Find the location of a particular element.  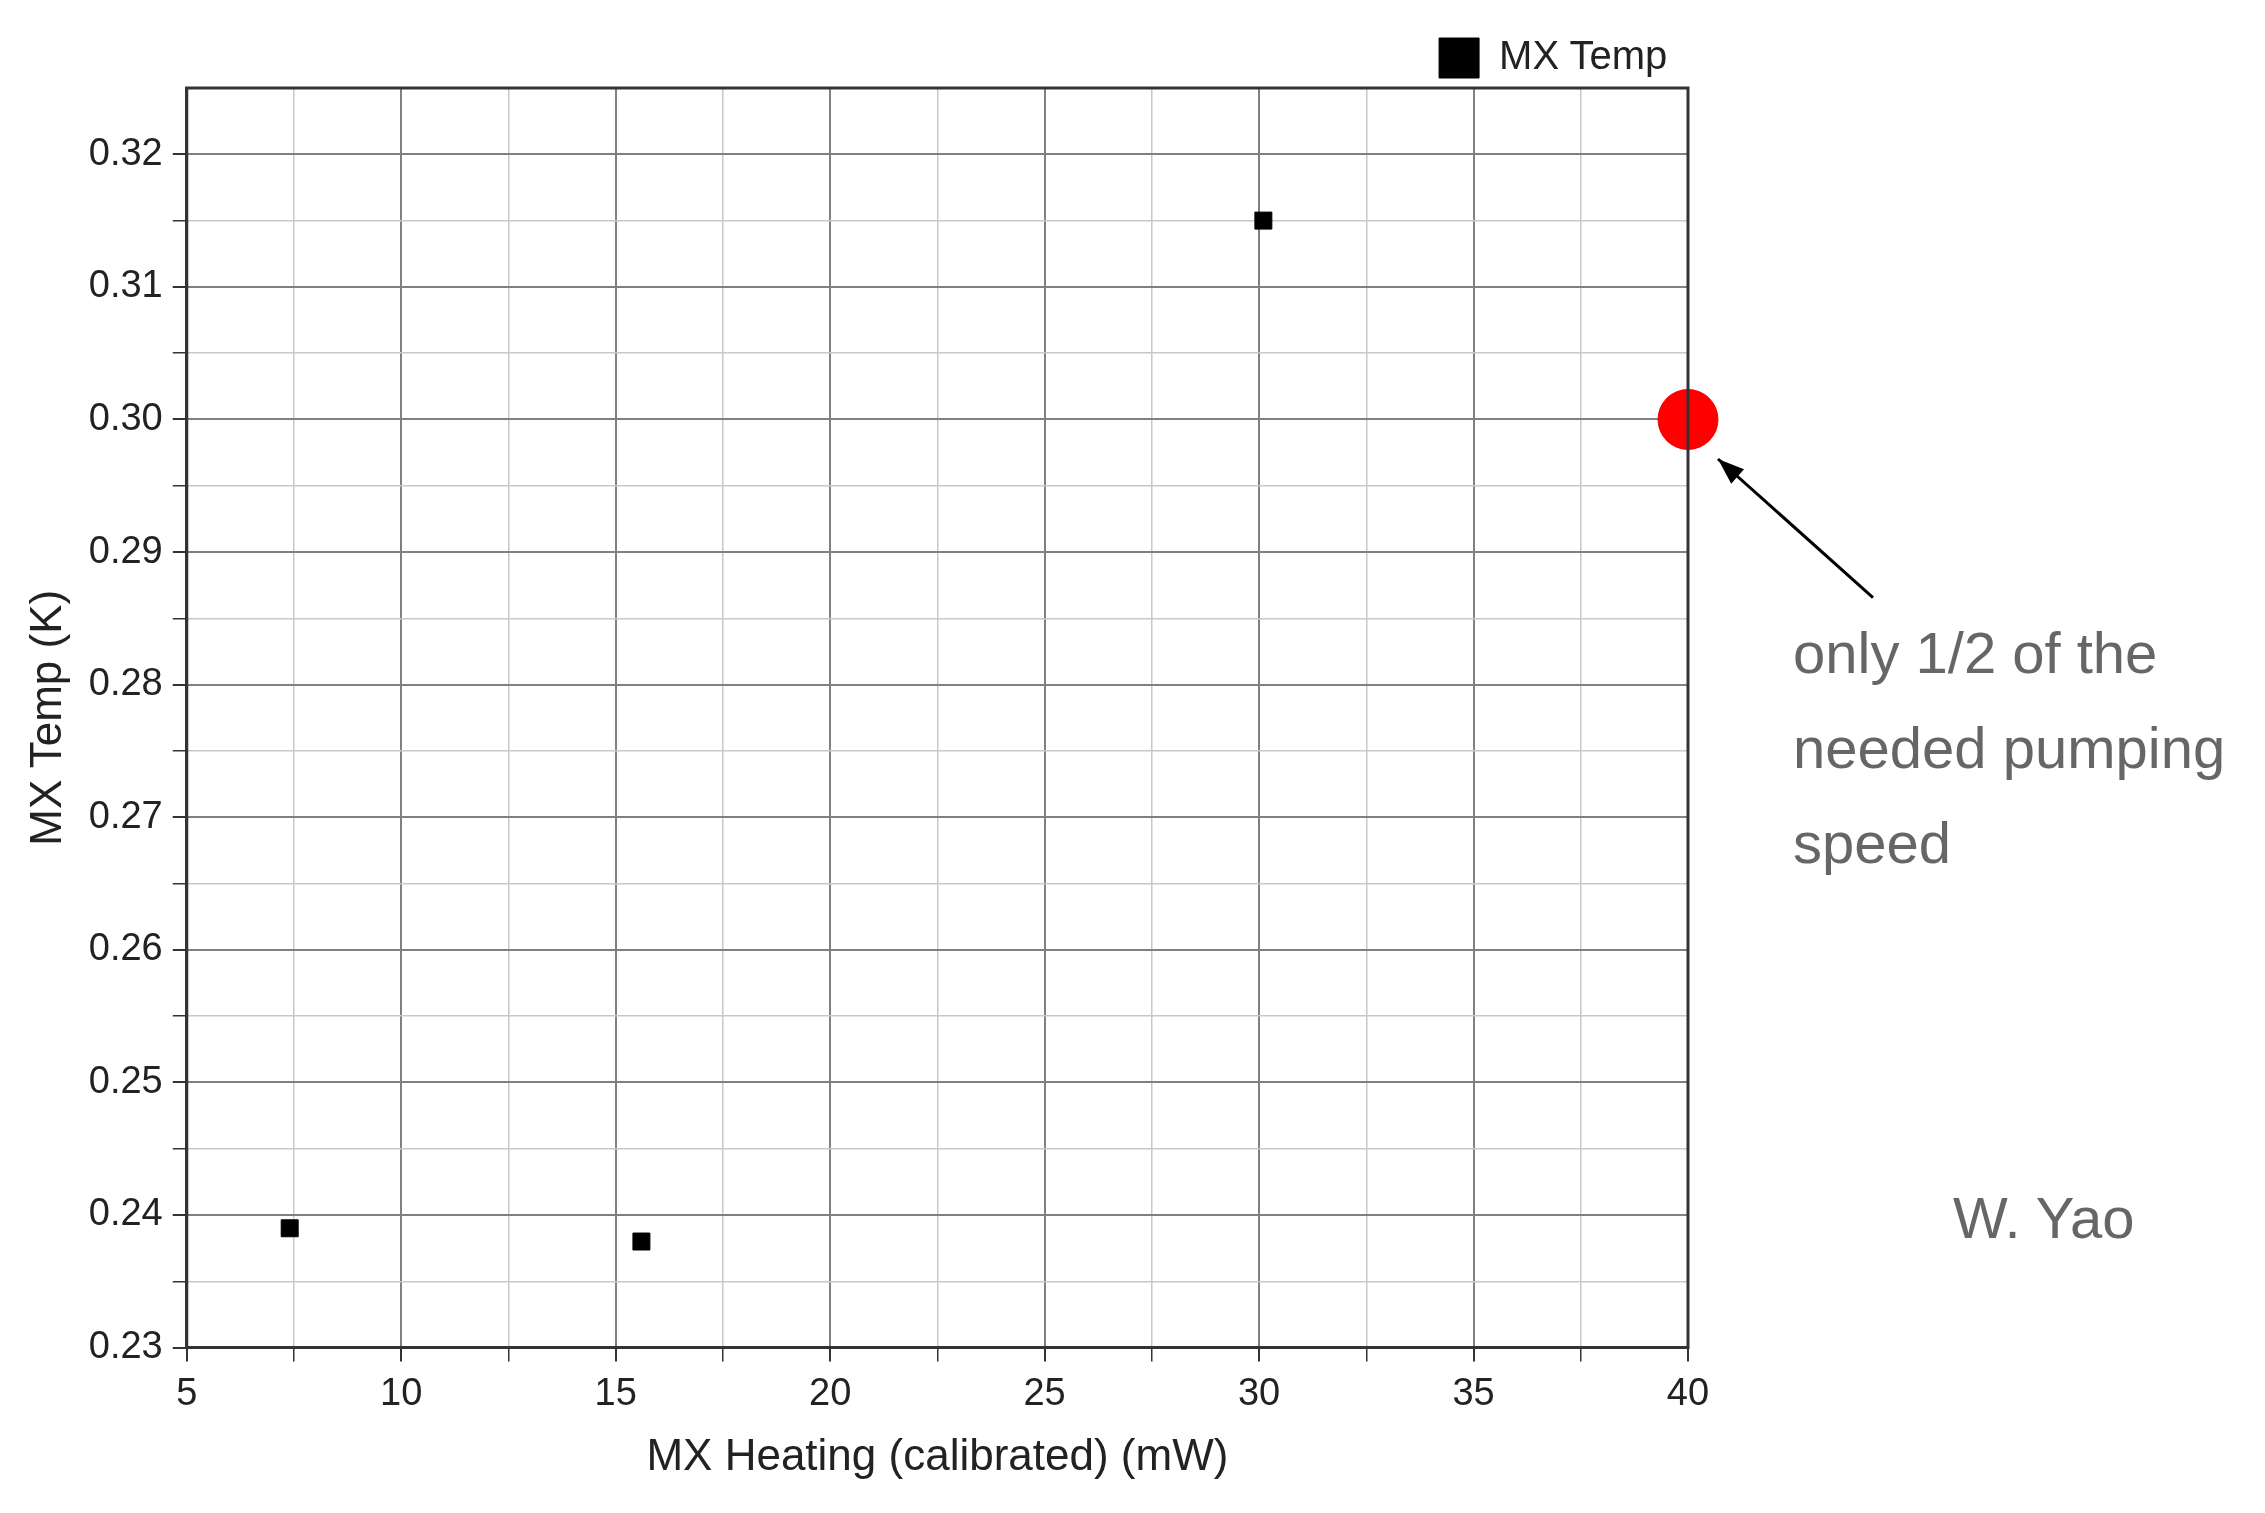

y-tick-label: 0.30 is located at coordinates (125, 416).